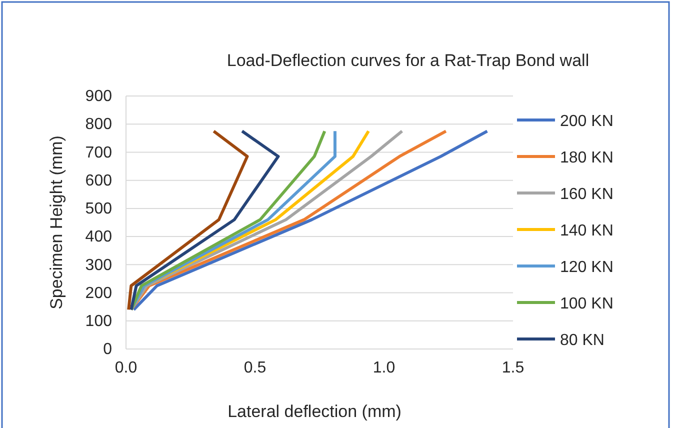  What do you see at coordinates (98, 265) in the screenshot?
I see `y-tick-label: 300` at bounding box center [98, 265].